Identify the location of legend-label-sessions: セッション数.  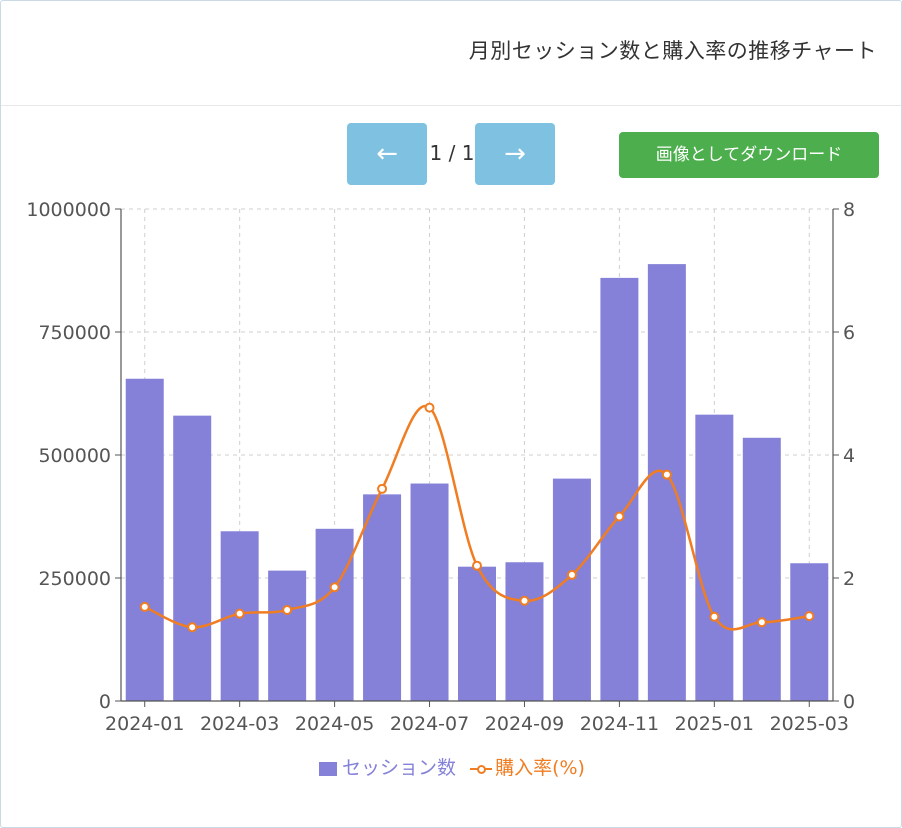
(399, 768).